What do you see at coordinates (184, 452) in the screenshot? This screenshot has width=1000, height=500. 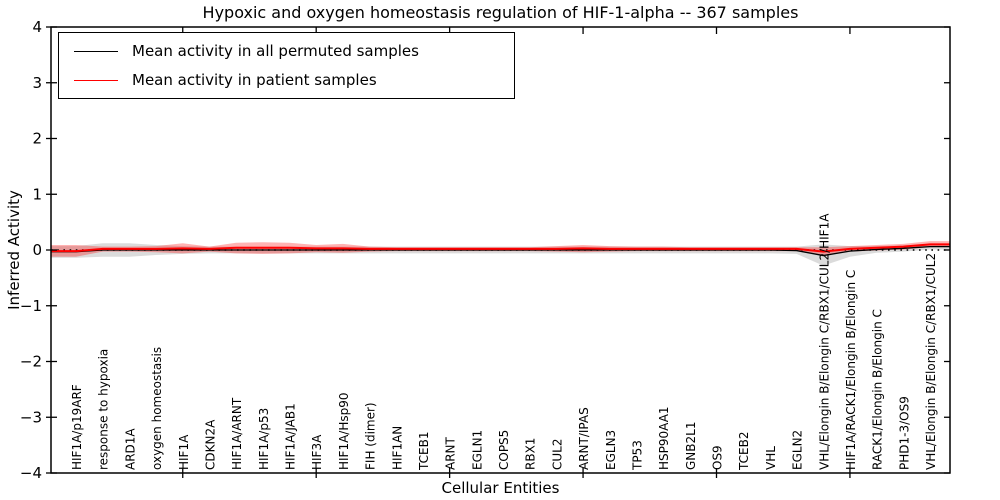 I see `x-tick-label: HIF1A` at bounding box center [184, 452].